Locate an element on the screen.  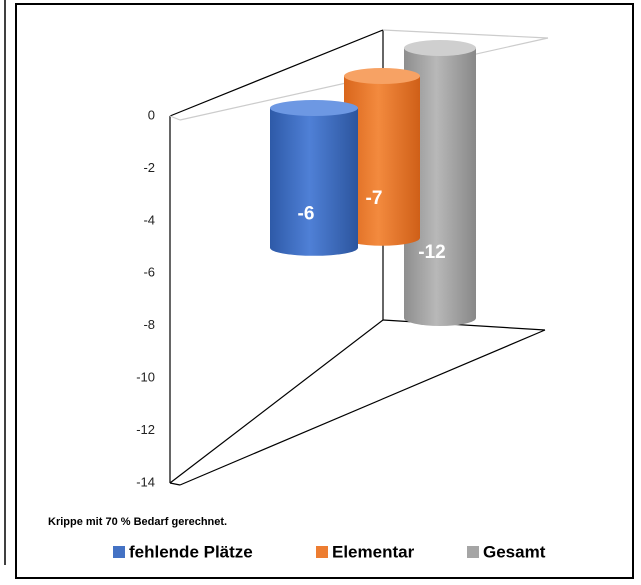
y-tick-label: -12 is located at coordinates (145, 429).